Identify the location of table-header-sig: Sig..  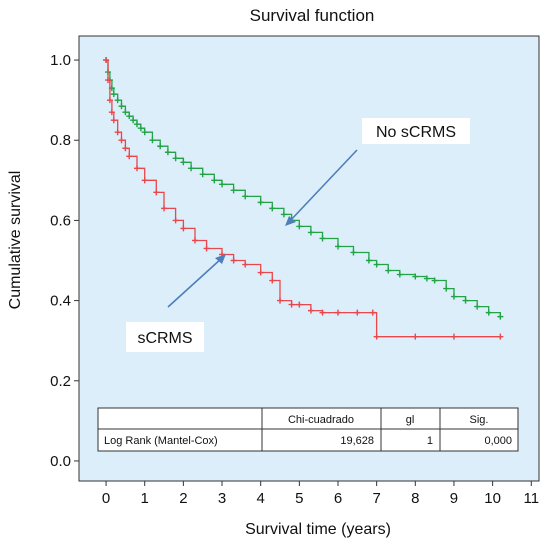
(479, 420).